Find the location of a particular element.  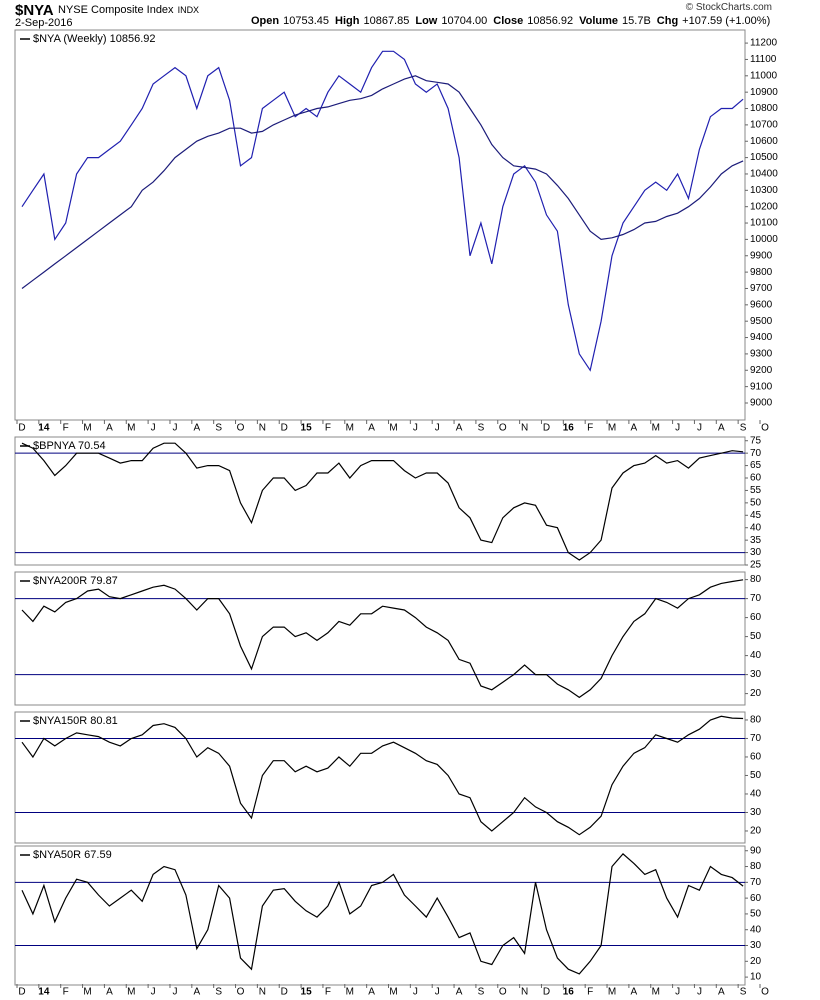

y-tick-label: 9400 is located at coordinates (761, 337).